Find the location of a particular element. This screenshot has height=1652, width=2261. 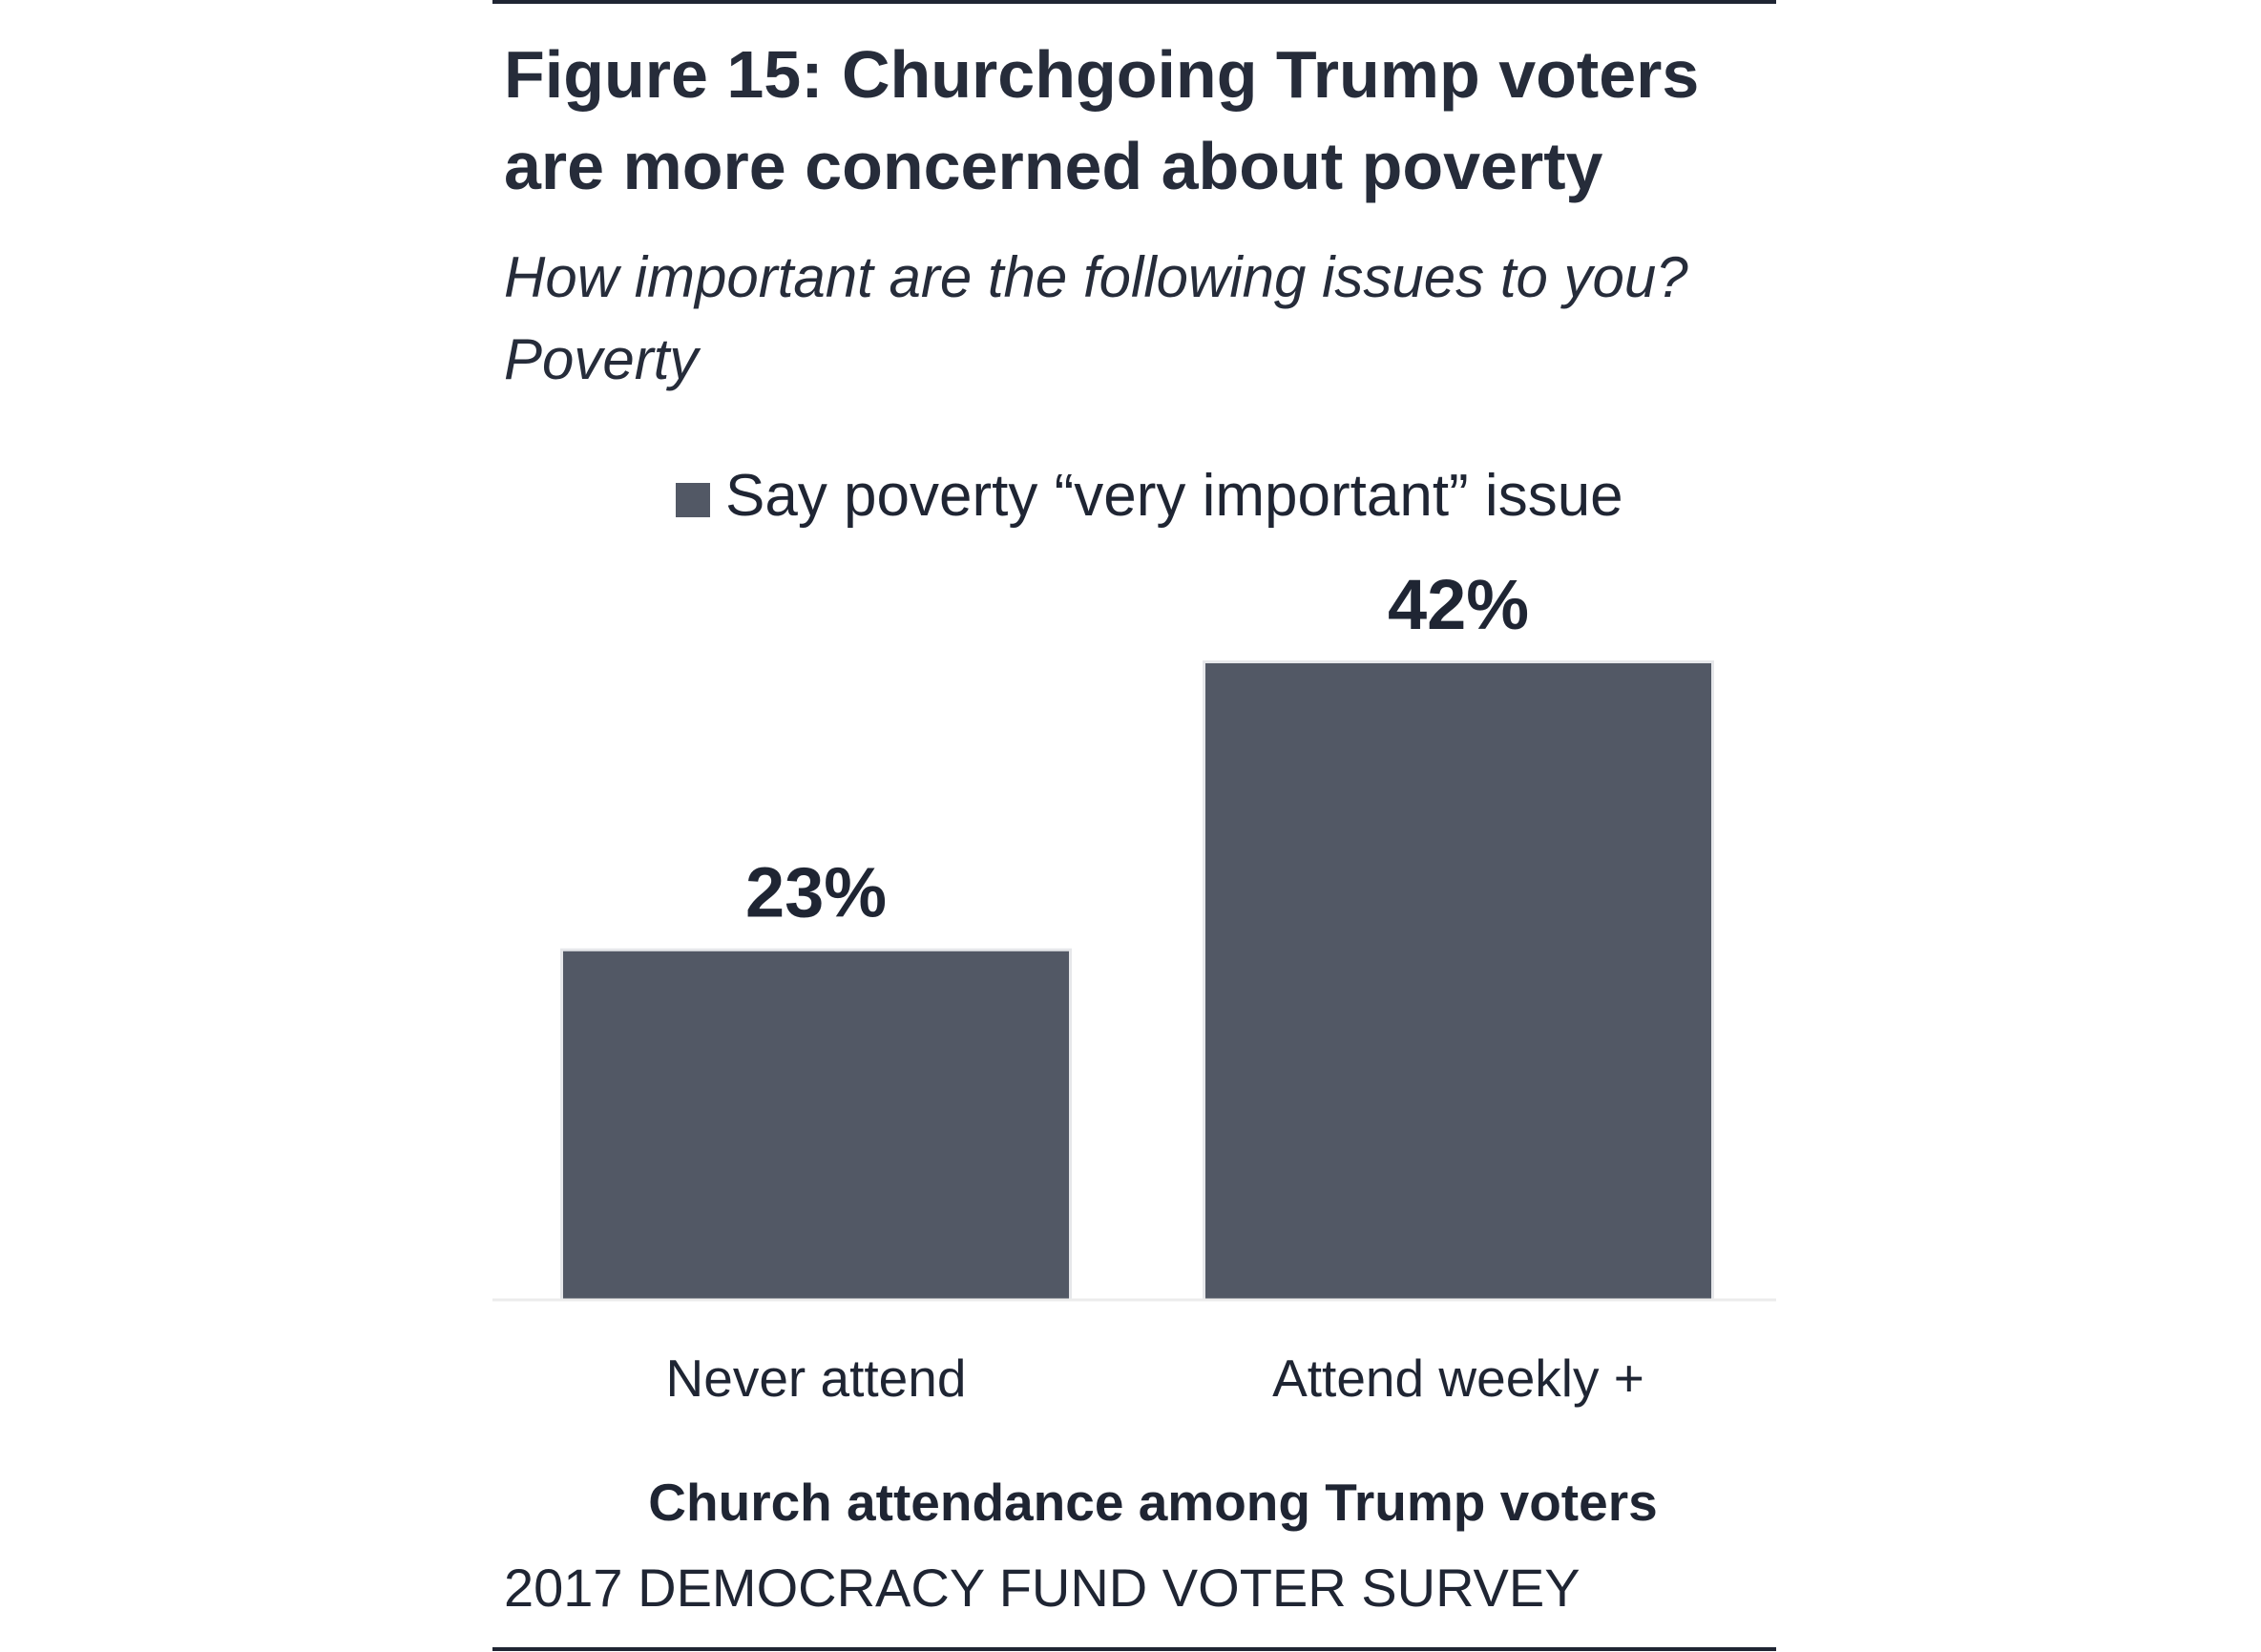

bar-attend-weekly is located at coordinates (1458, 981).